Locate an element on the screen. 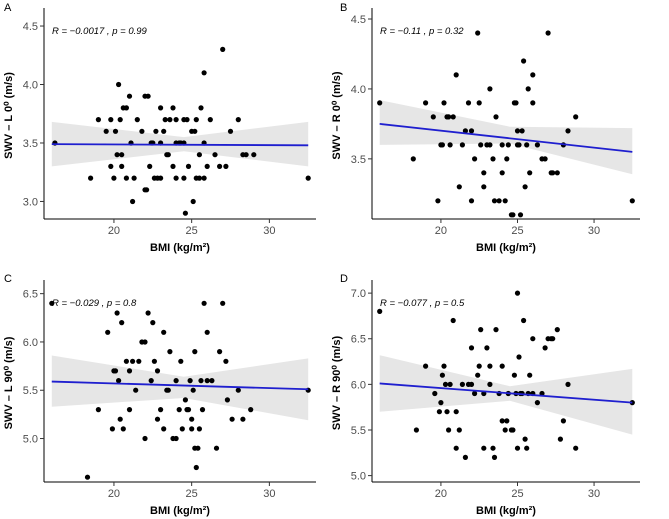 The height and width of the screenshot is (519, 669). x-tick-label: 20 is located at coordinates (441, 494).